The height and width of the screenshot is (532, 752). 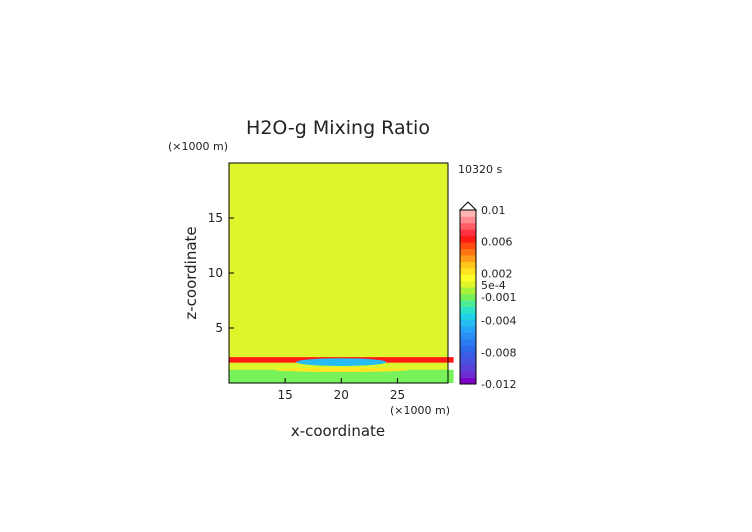 What do you see at coordinates (493, 285) in the screenshot?
I see `colorbar-label: 5e-4` at bounding box center [493, 285].